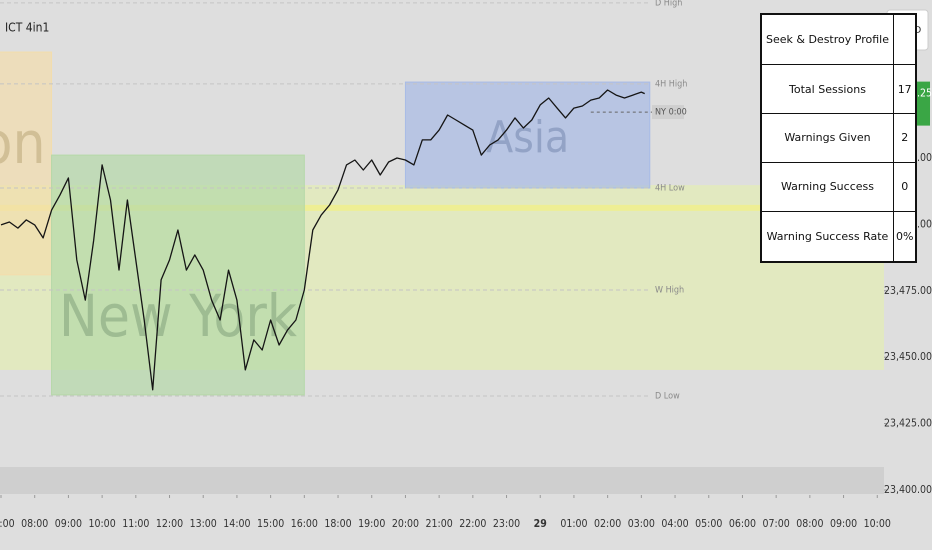 This screenshot has width=932, height=550. Describe the element at coordinates (742, 524) in the screenshot. I see `x-tick-label: 06:00` at that location.